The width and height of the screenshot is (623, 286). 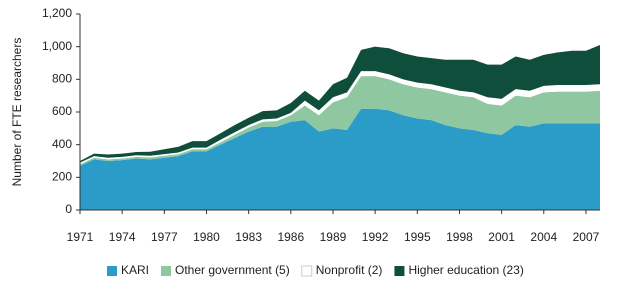 I want to click on x-tick-label: 1971, so click(x=80, y=237).